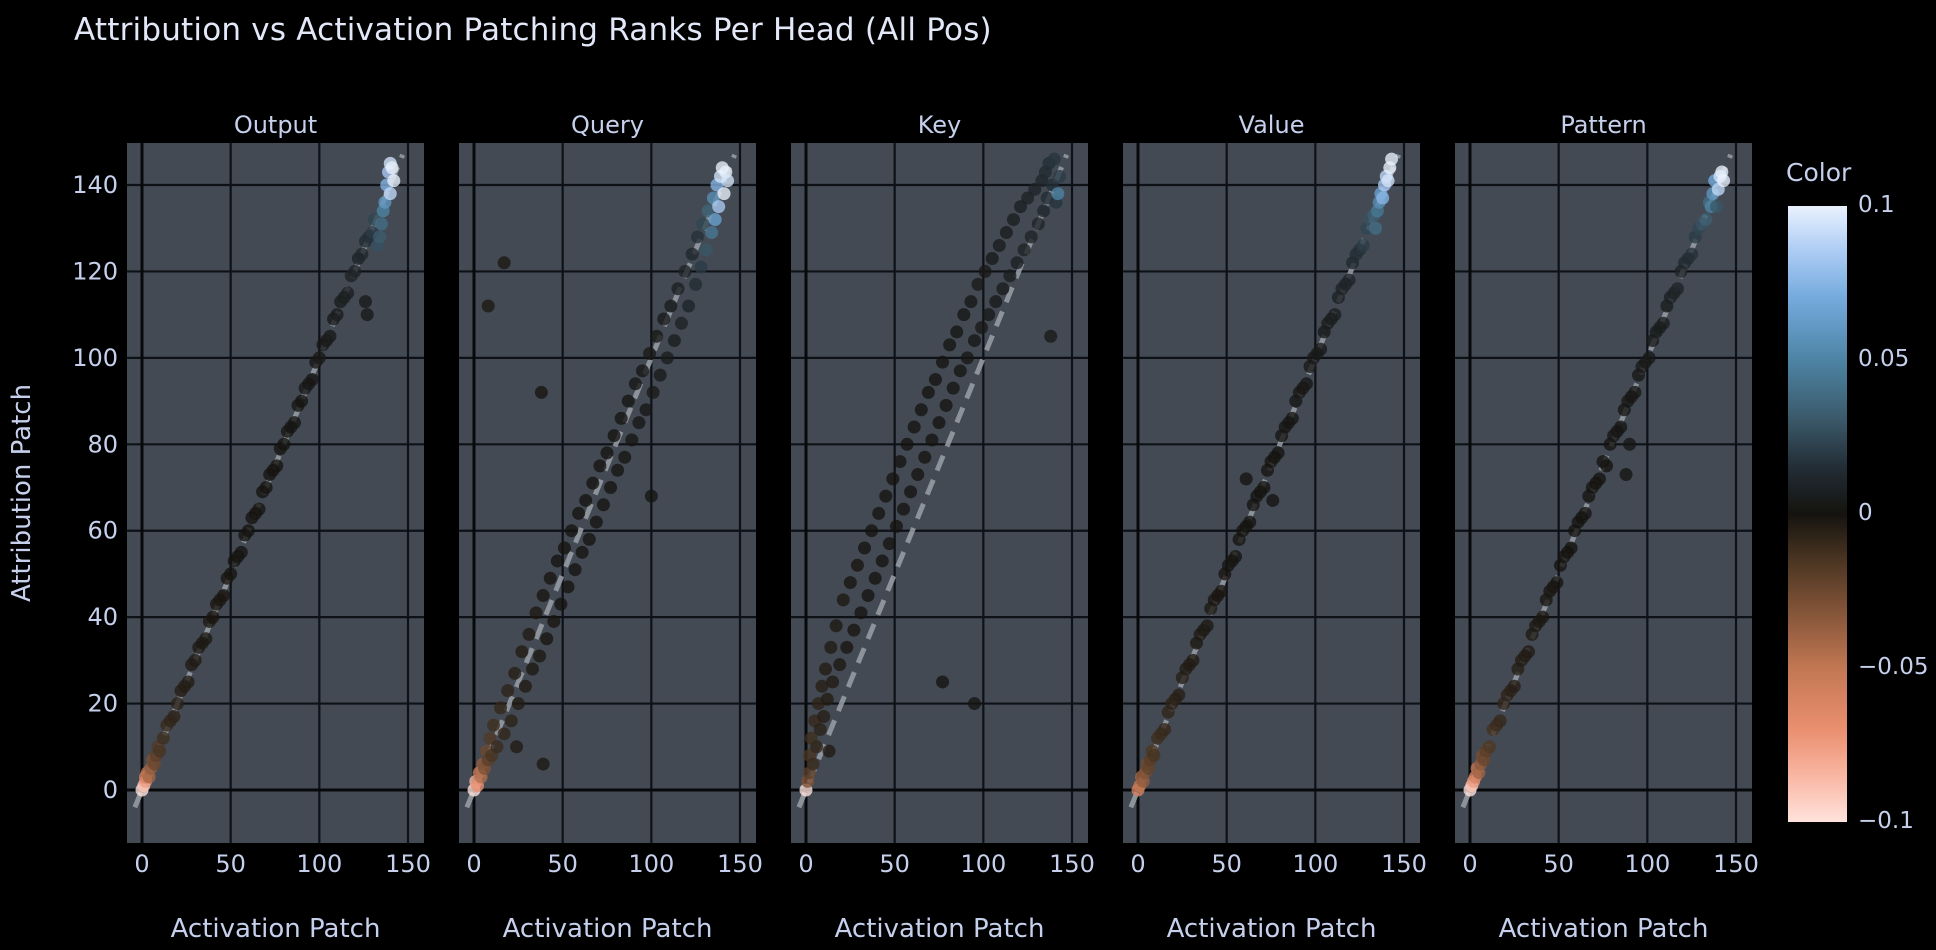  Describe the element at coordinates (607, 125) in the screenshot. I see `facet-title: Query` at that location.